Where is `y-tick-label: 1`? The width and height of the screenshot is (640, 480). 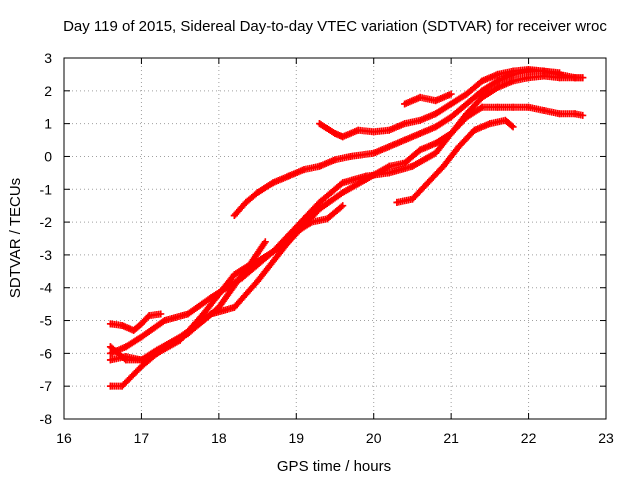
y-tick-label: 1 is located at coordinates (48, 124).